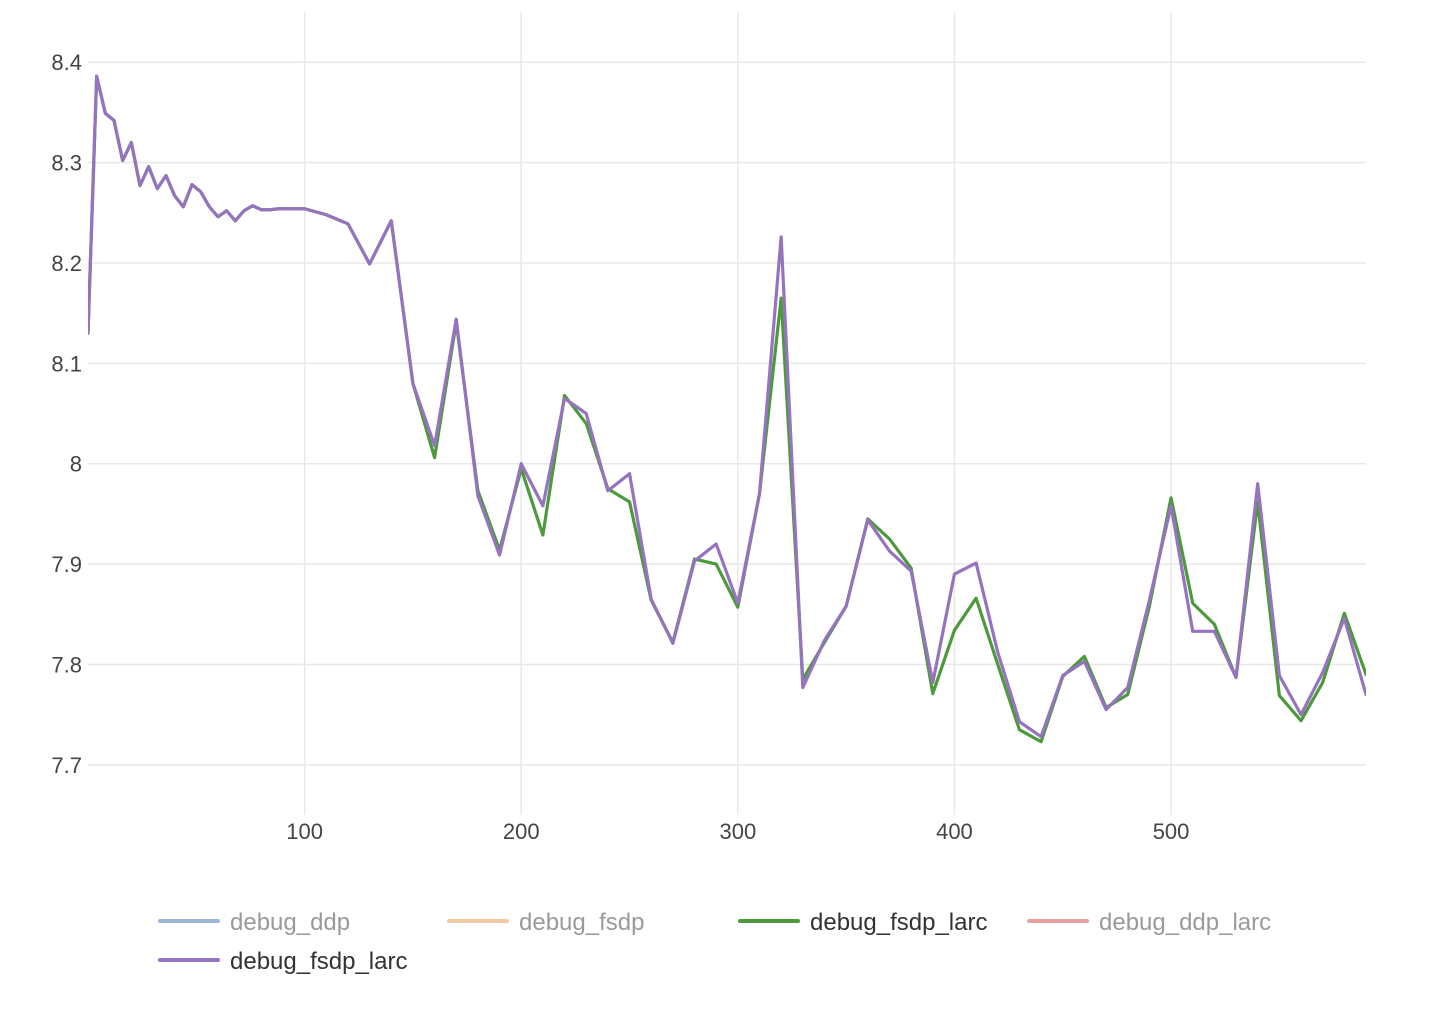  I want to click on legend-item-0: debug_ddp, so click(254, 922).